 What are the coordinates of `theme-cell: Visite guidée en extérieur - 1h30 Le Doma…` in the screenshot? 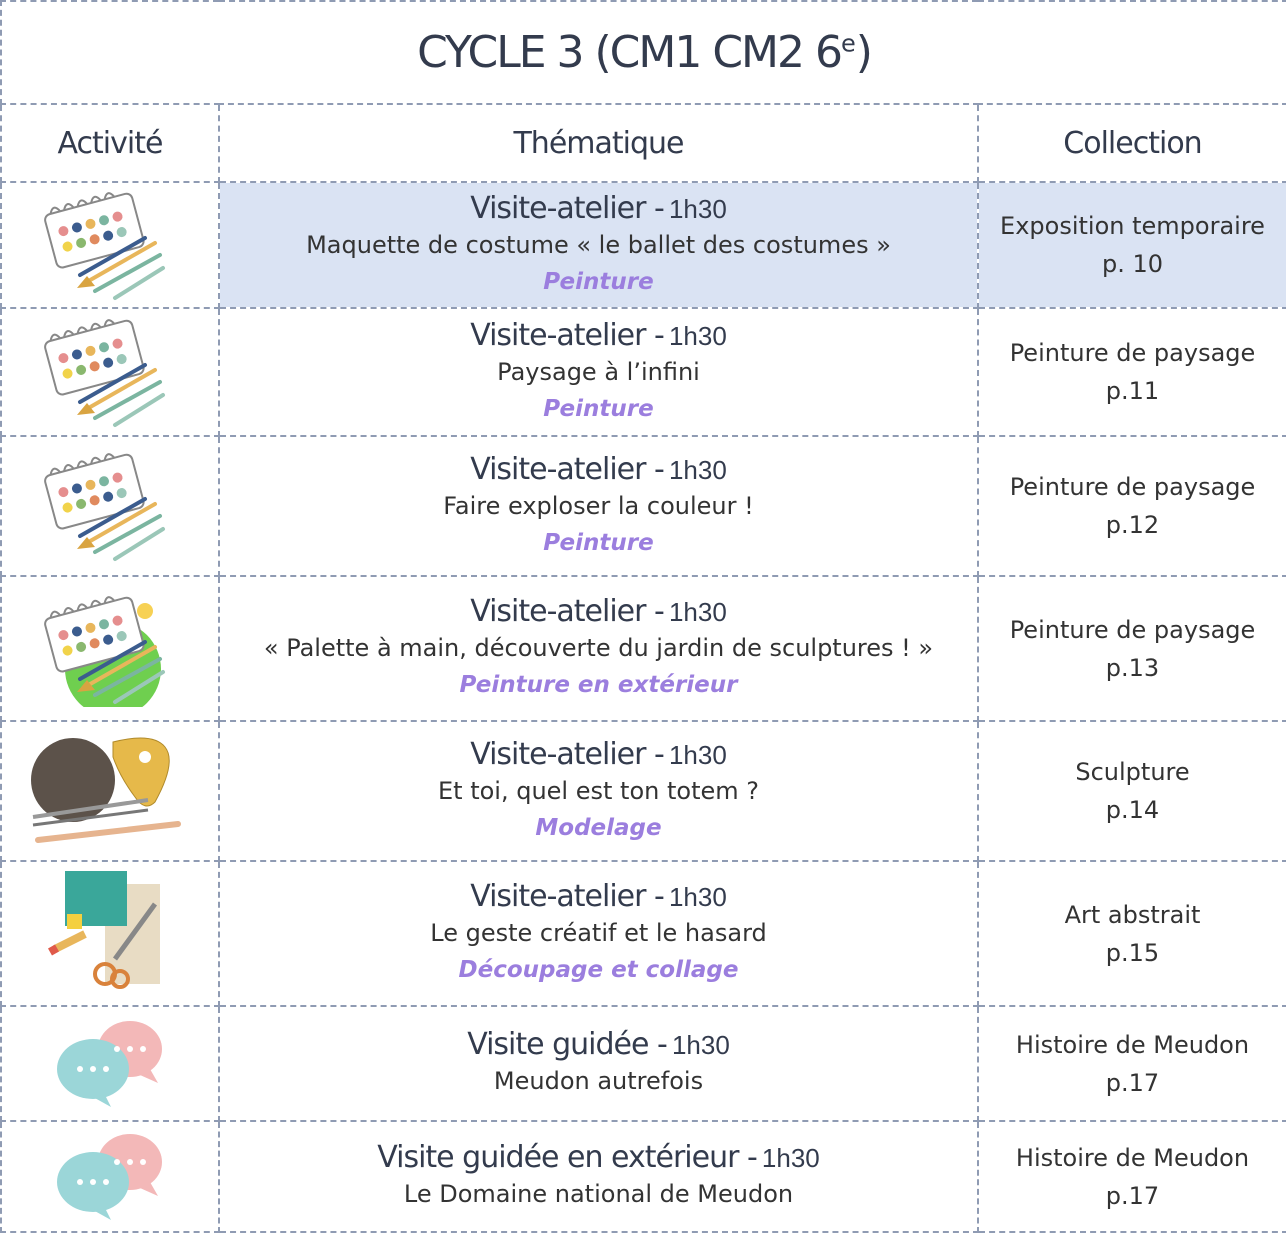 It's located at (598, 1176).